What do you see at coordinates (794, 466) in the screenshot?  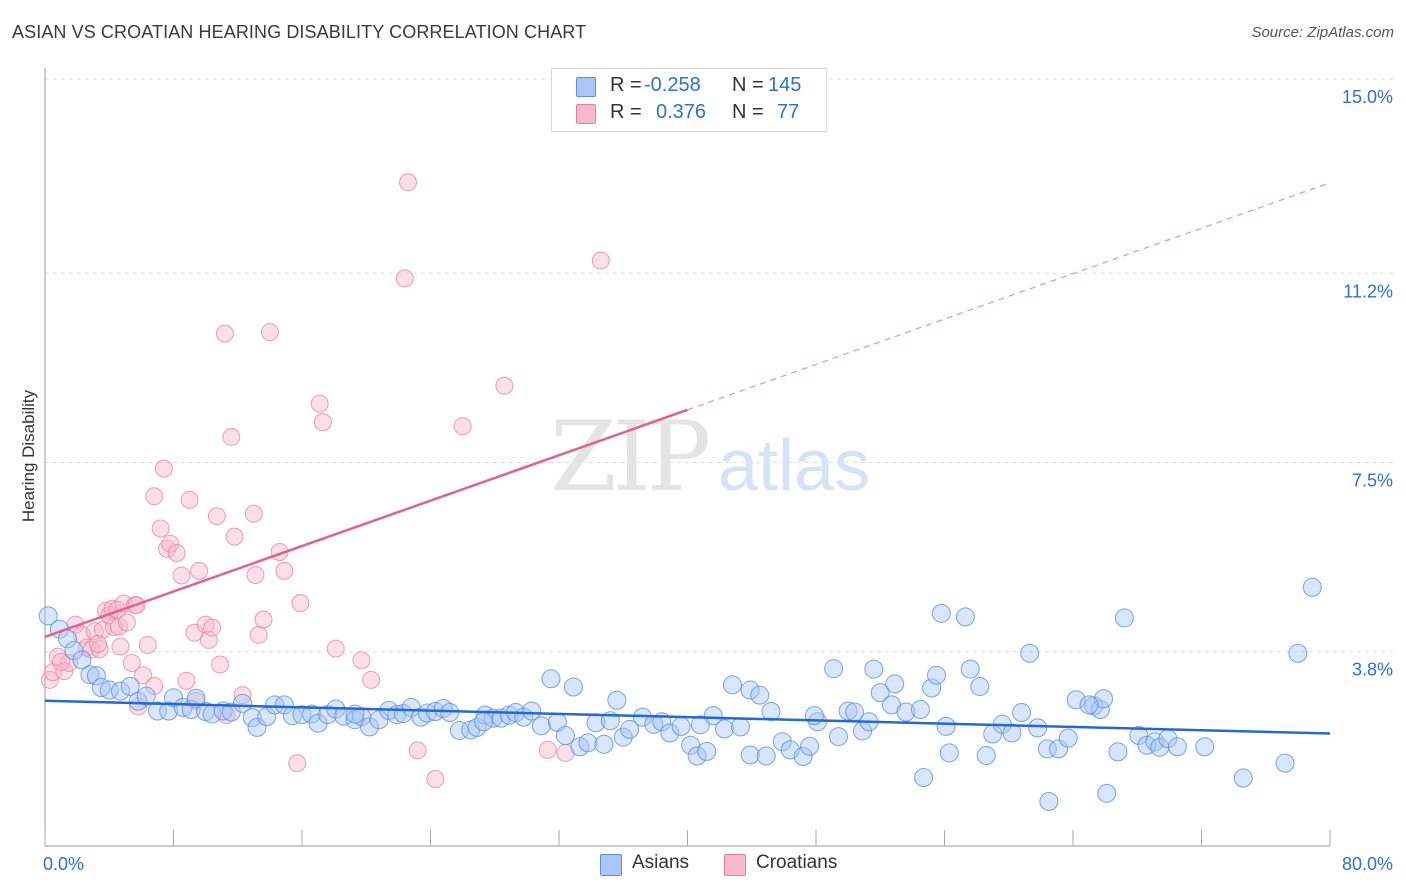 I see `watermark-atlas: atlas` at bounding box center [794, 466].